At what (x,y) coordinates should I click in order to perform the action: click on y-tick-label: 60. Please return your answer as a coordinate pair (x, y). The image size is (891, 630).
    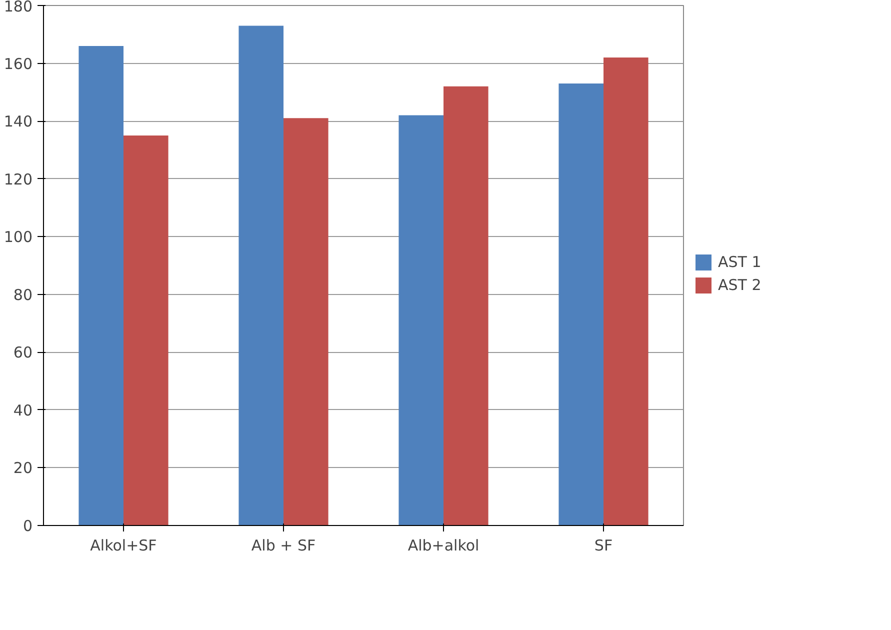
    Looking at the image, I should click on (23, 353).